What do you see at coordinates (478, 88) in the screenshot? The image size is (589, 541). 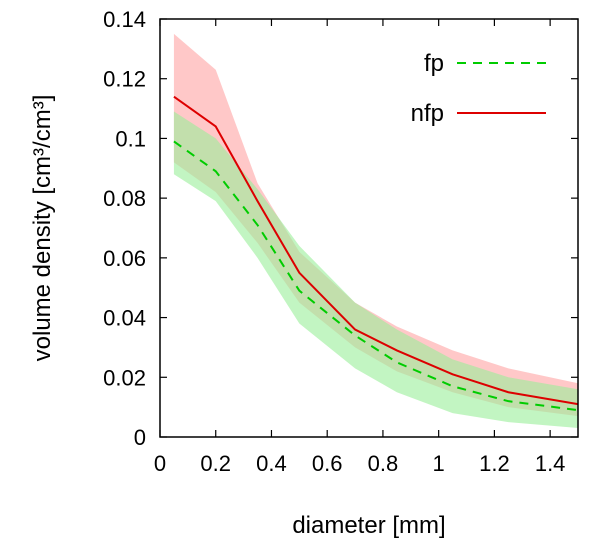 I see `legend: fp nfp` at bounding box center [478, 88].